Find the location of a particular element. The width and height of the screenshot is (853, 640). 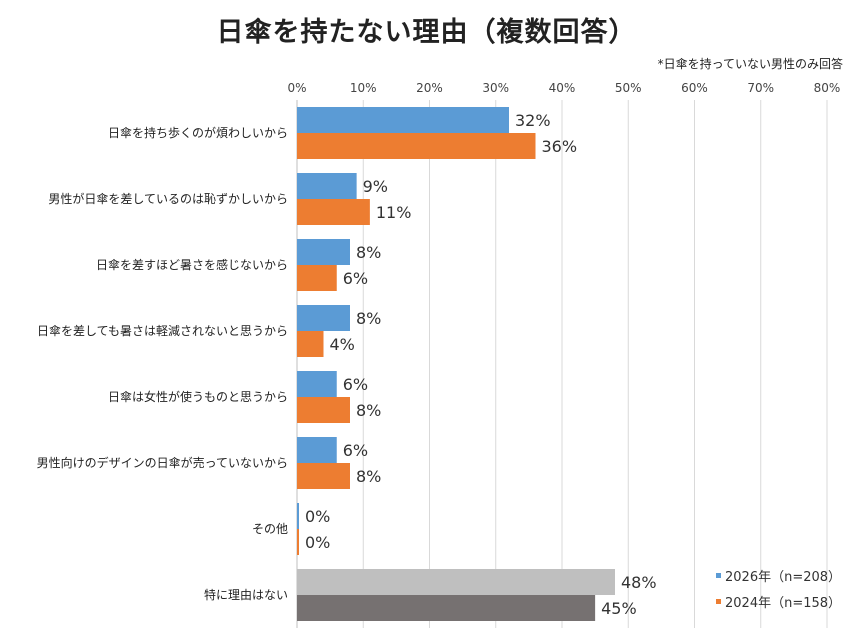

legend-swatch-2024 is located at coordinates (718, 601).